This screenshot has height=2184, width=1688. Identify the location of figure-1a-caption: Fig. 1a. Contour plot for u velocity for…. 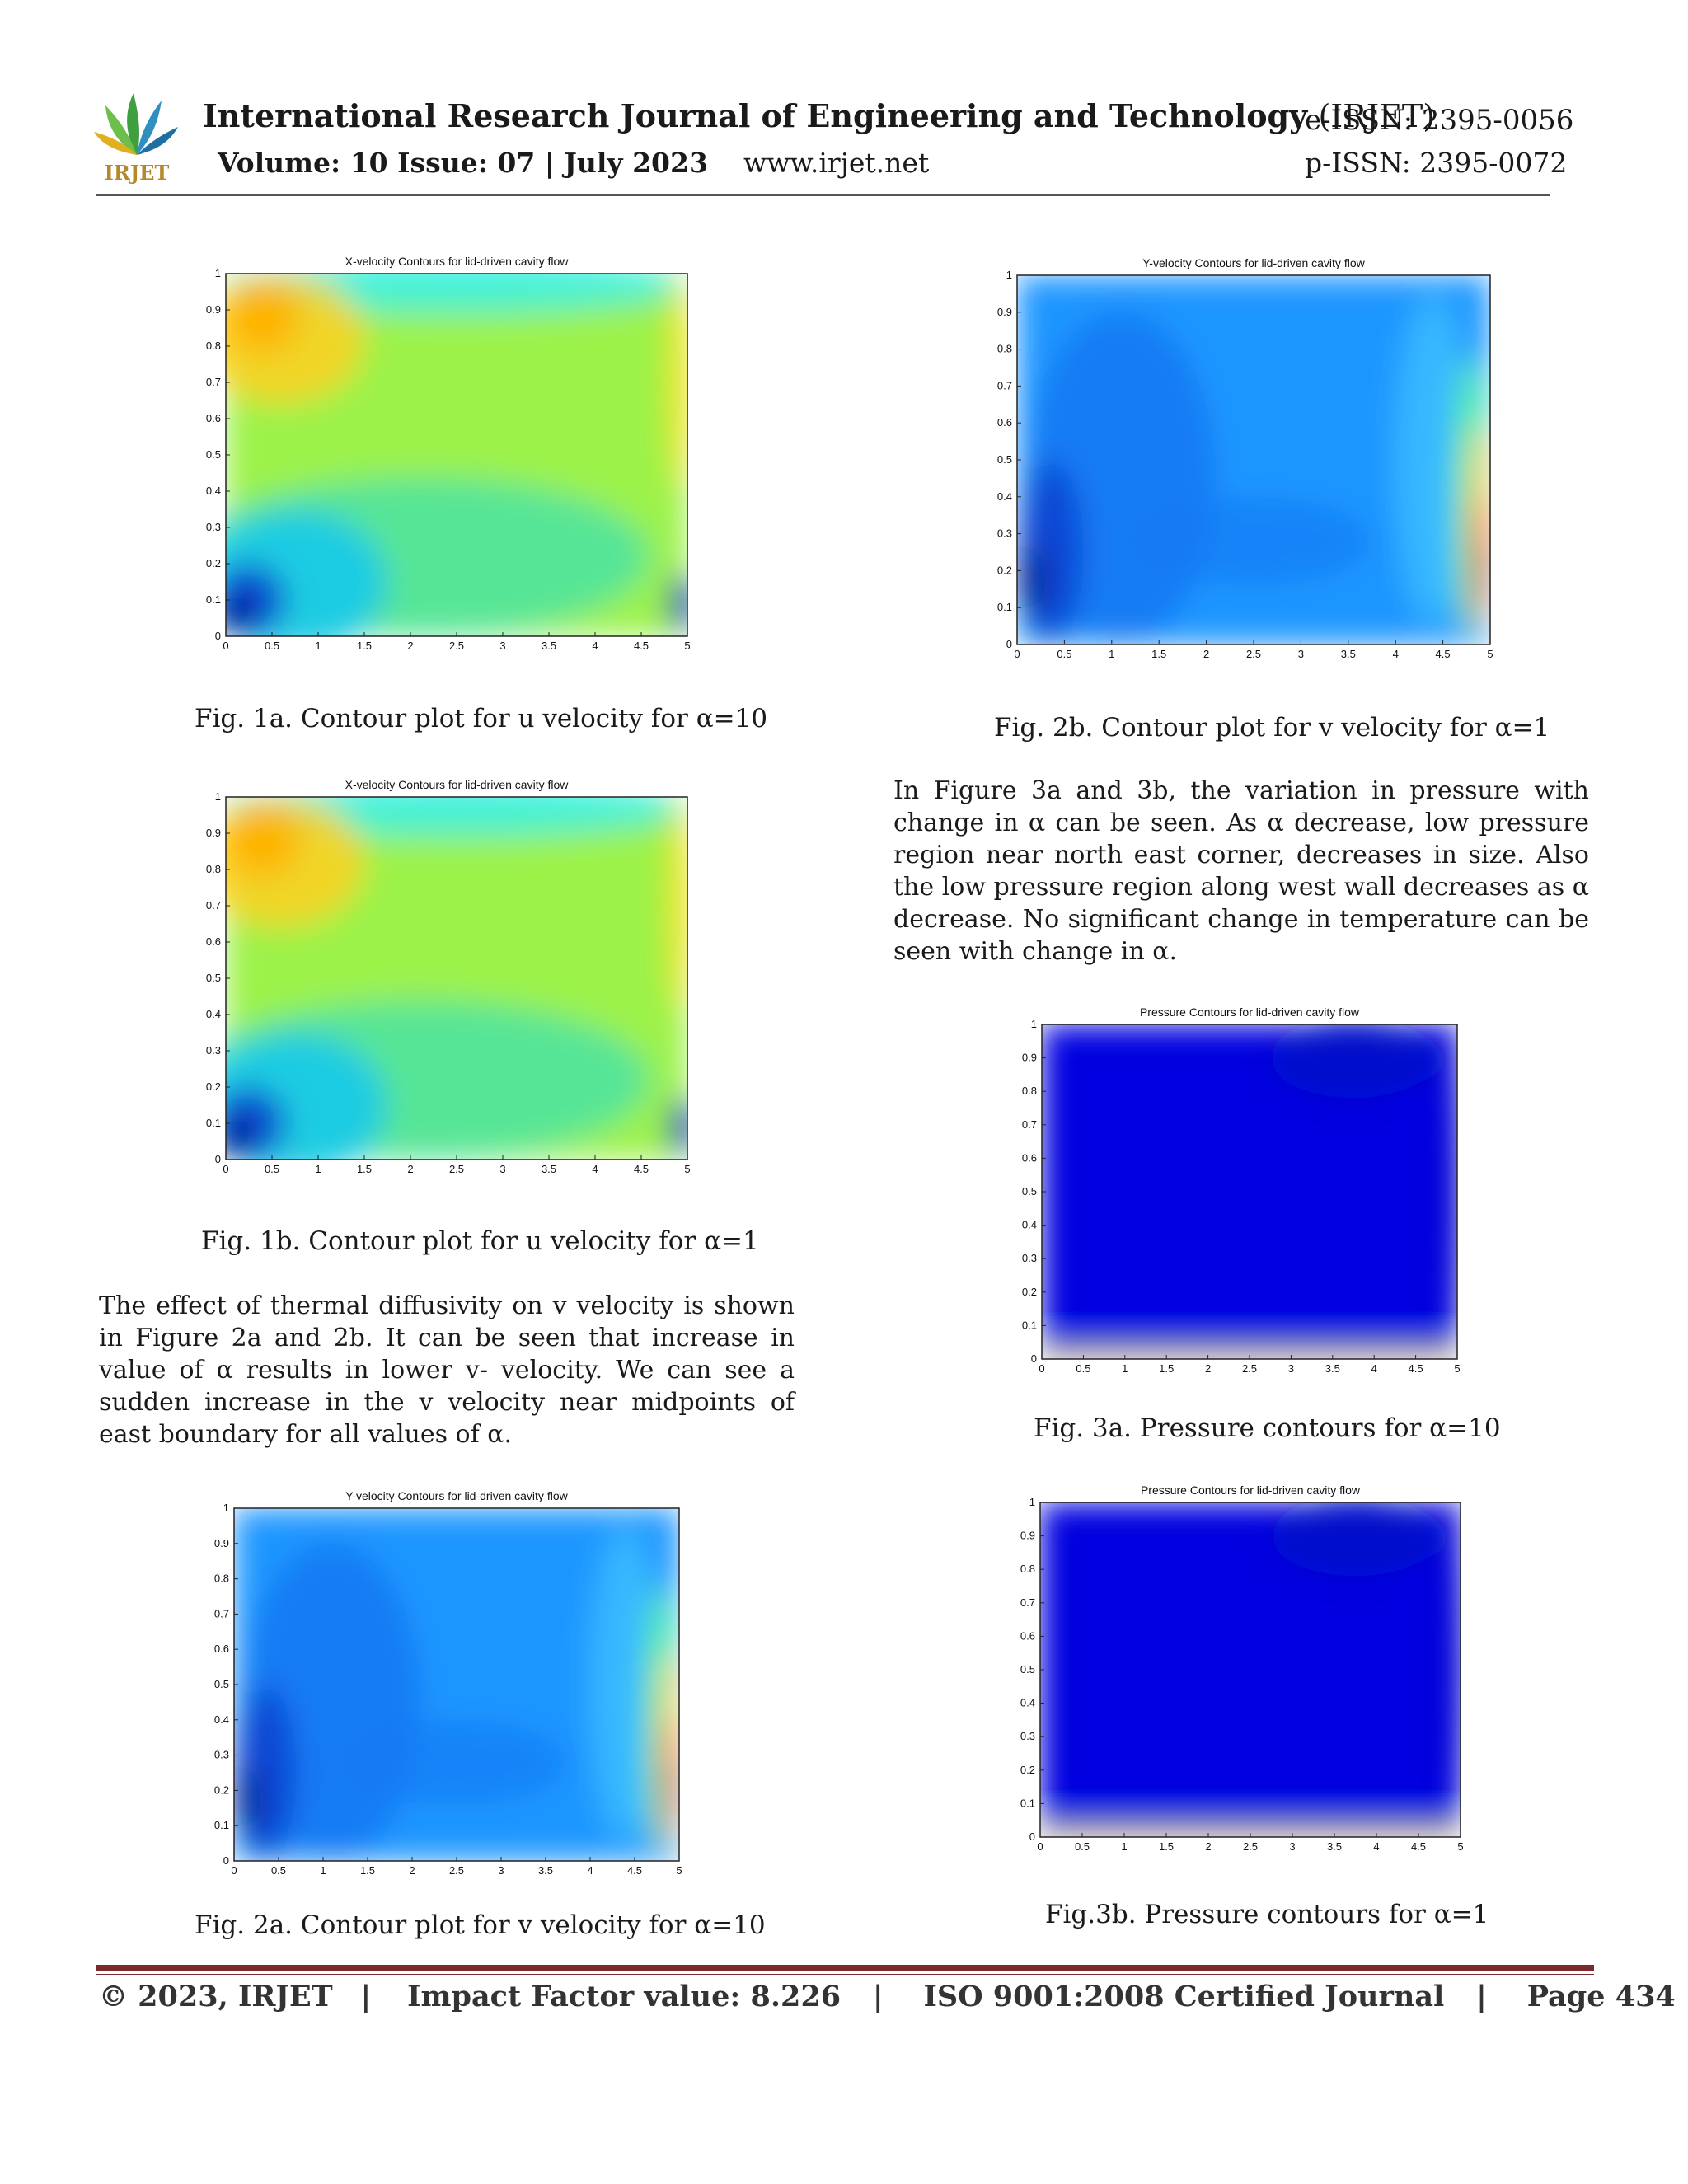
(482, 718).